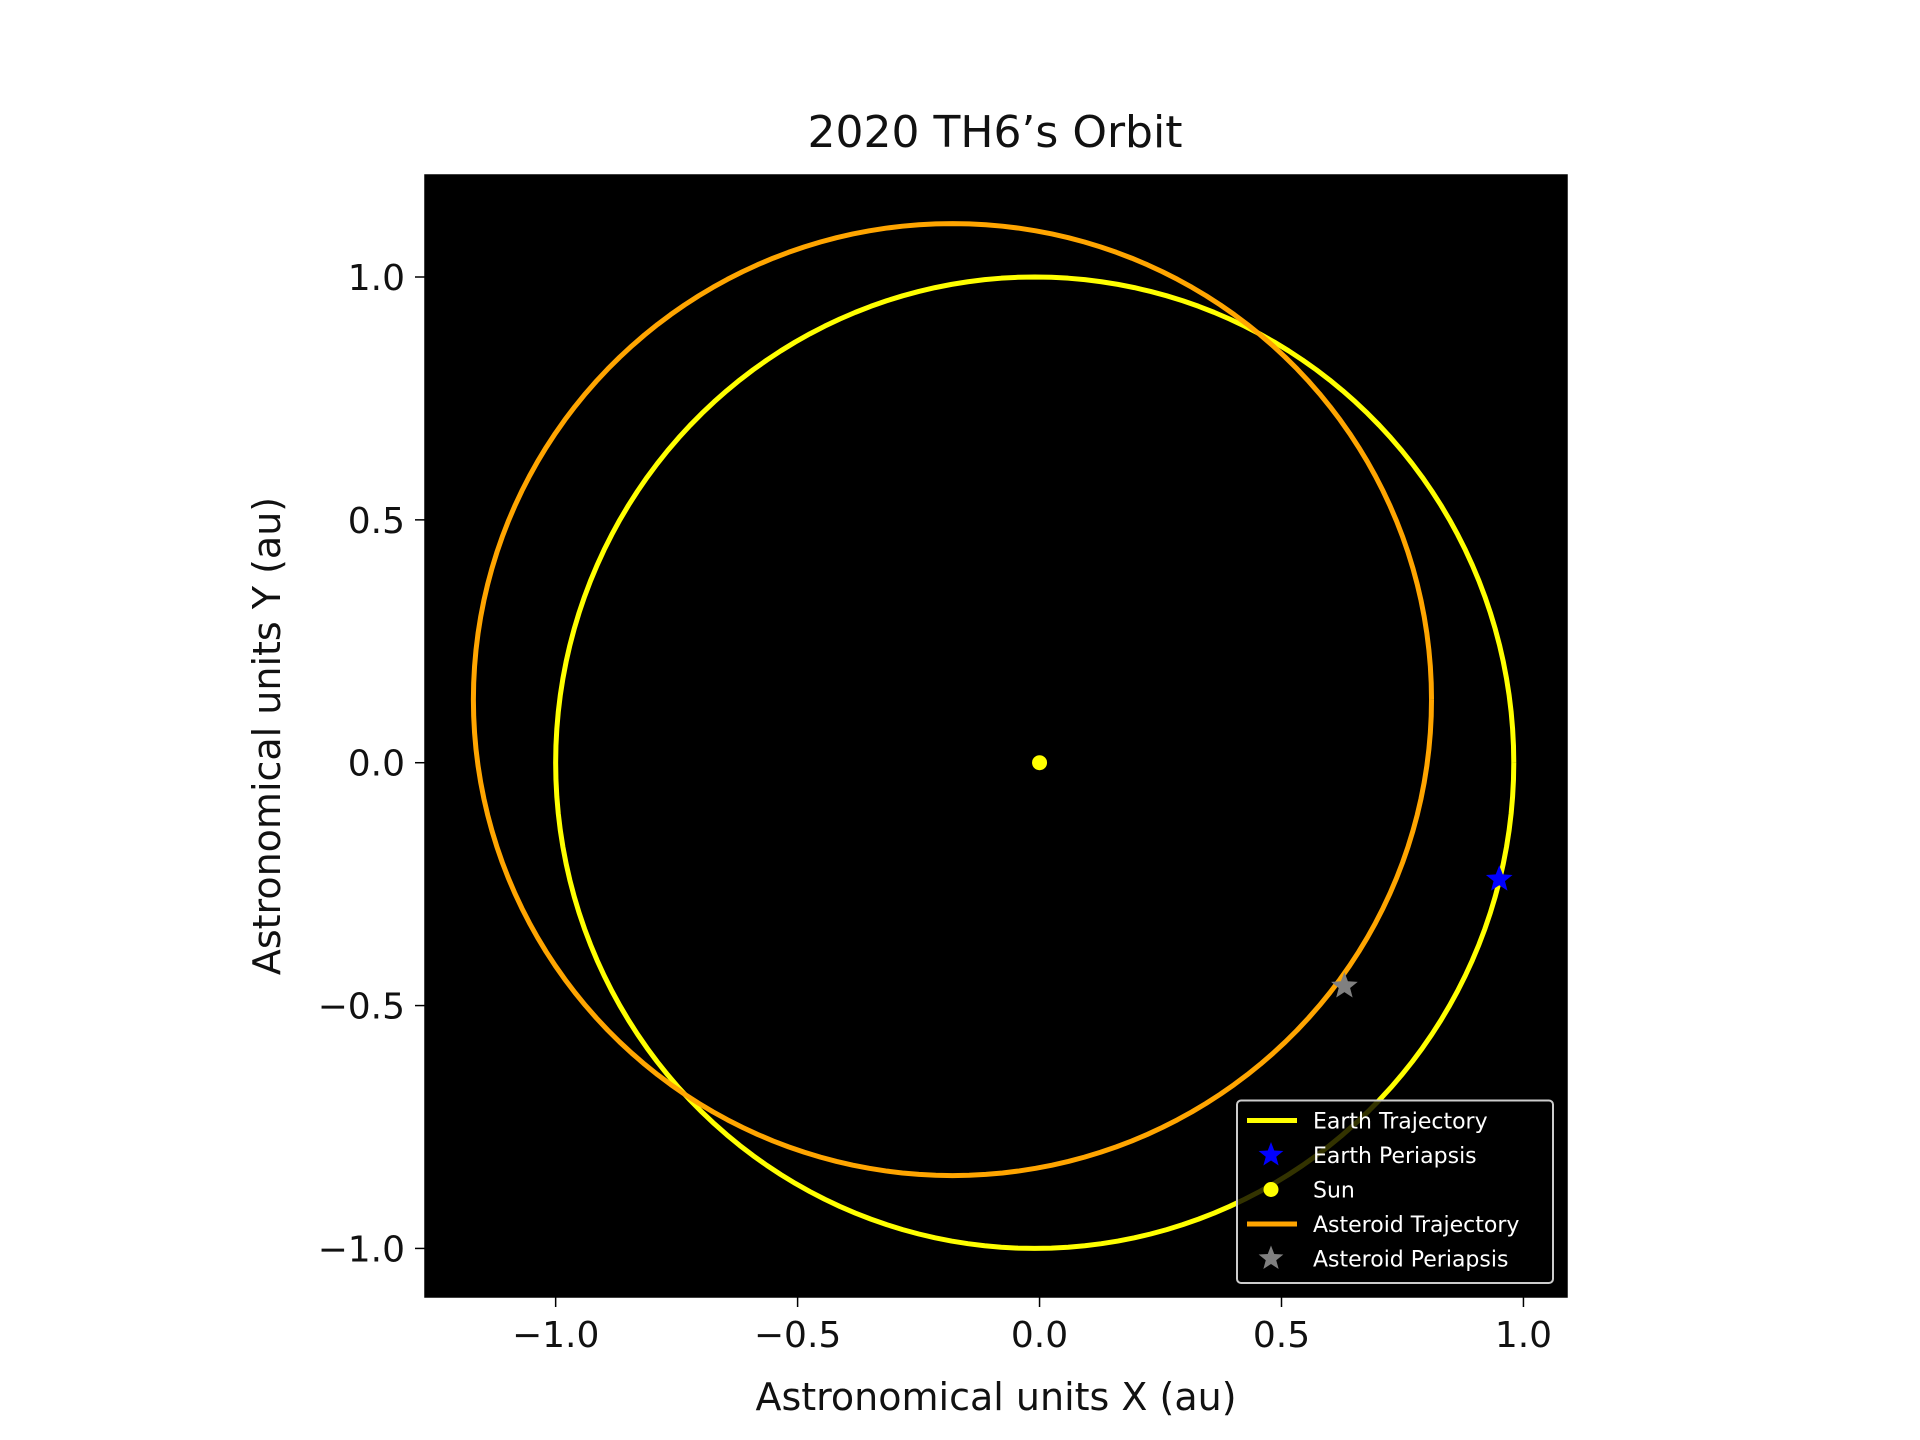  What do you see at coordinates (555, 1335) in the screenshot?
I see `x-tick-label: −1.0` at bounding box center [555, 1335].